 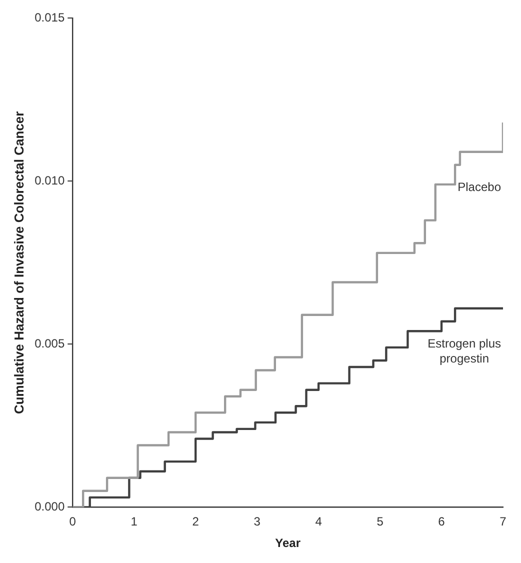 I want to click on series-label: Estrogen plus progestin, so click(x=465, y=351).